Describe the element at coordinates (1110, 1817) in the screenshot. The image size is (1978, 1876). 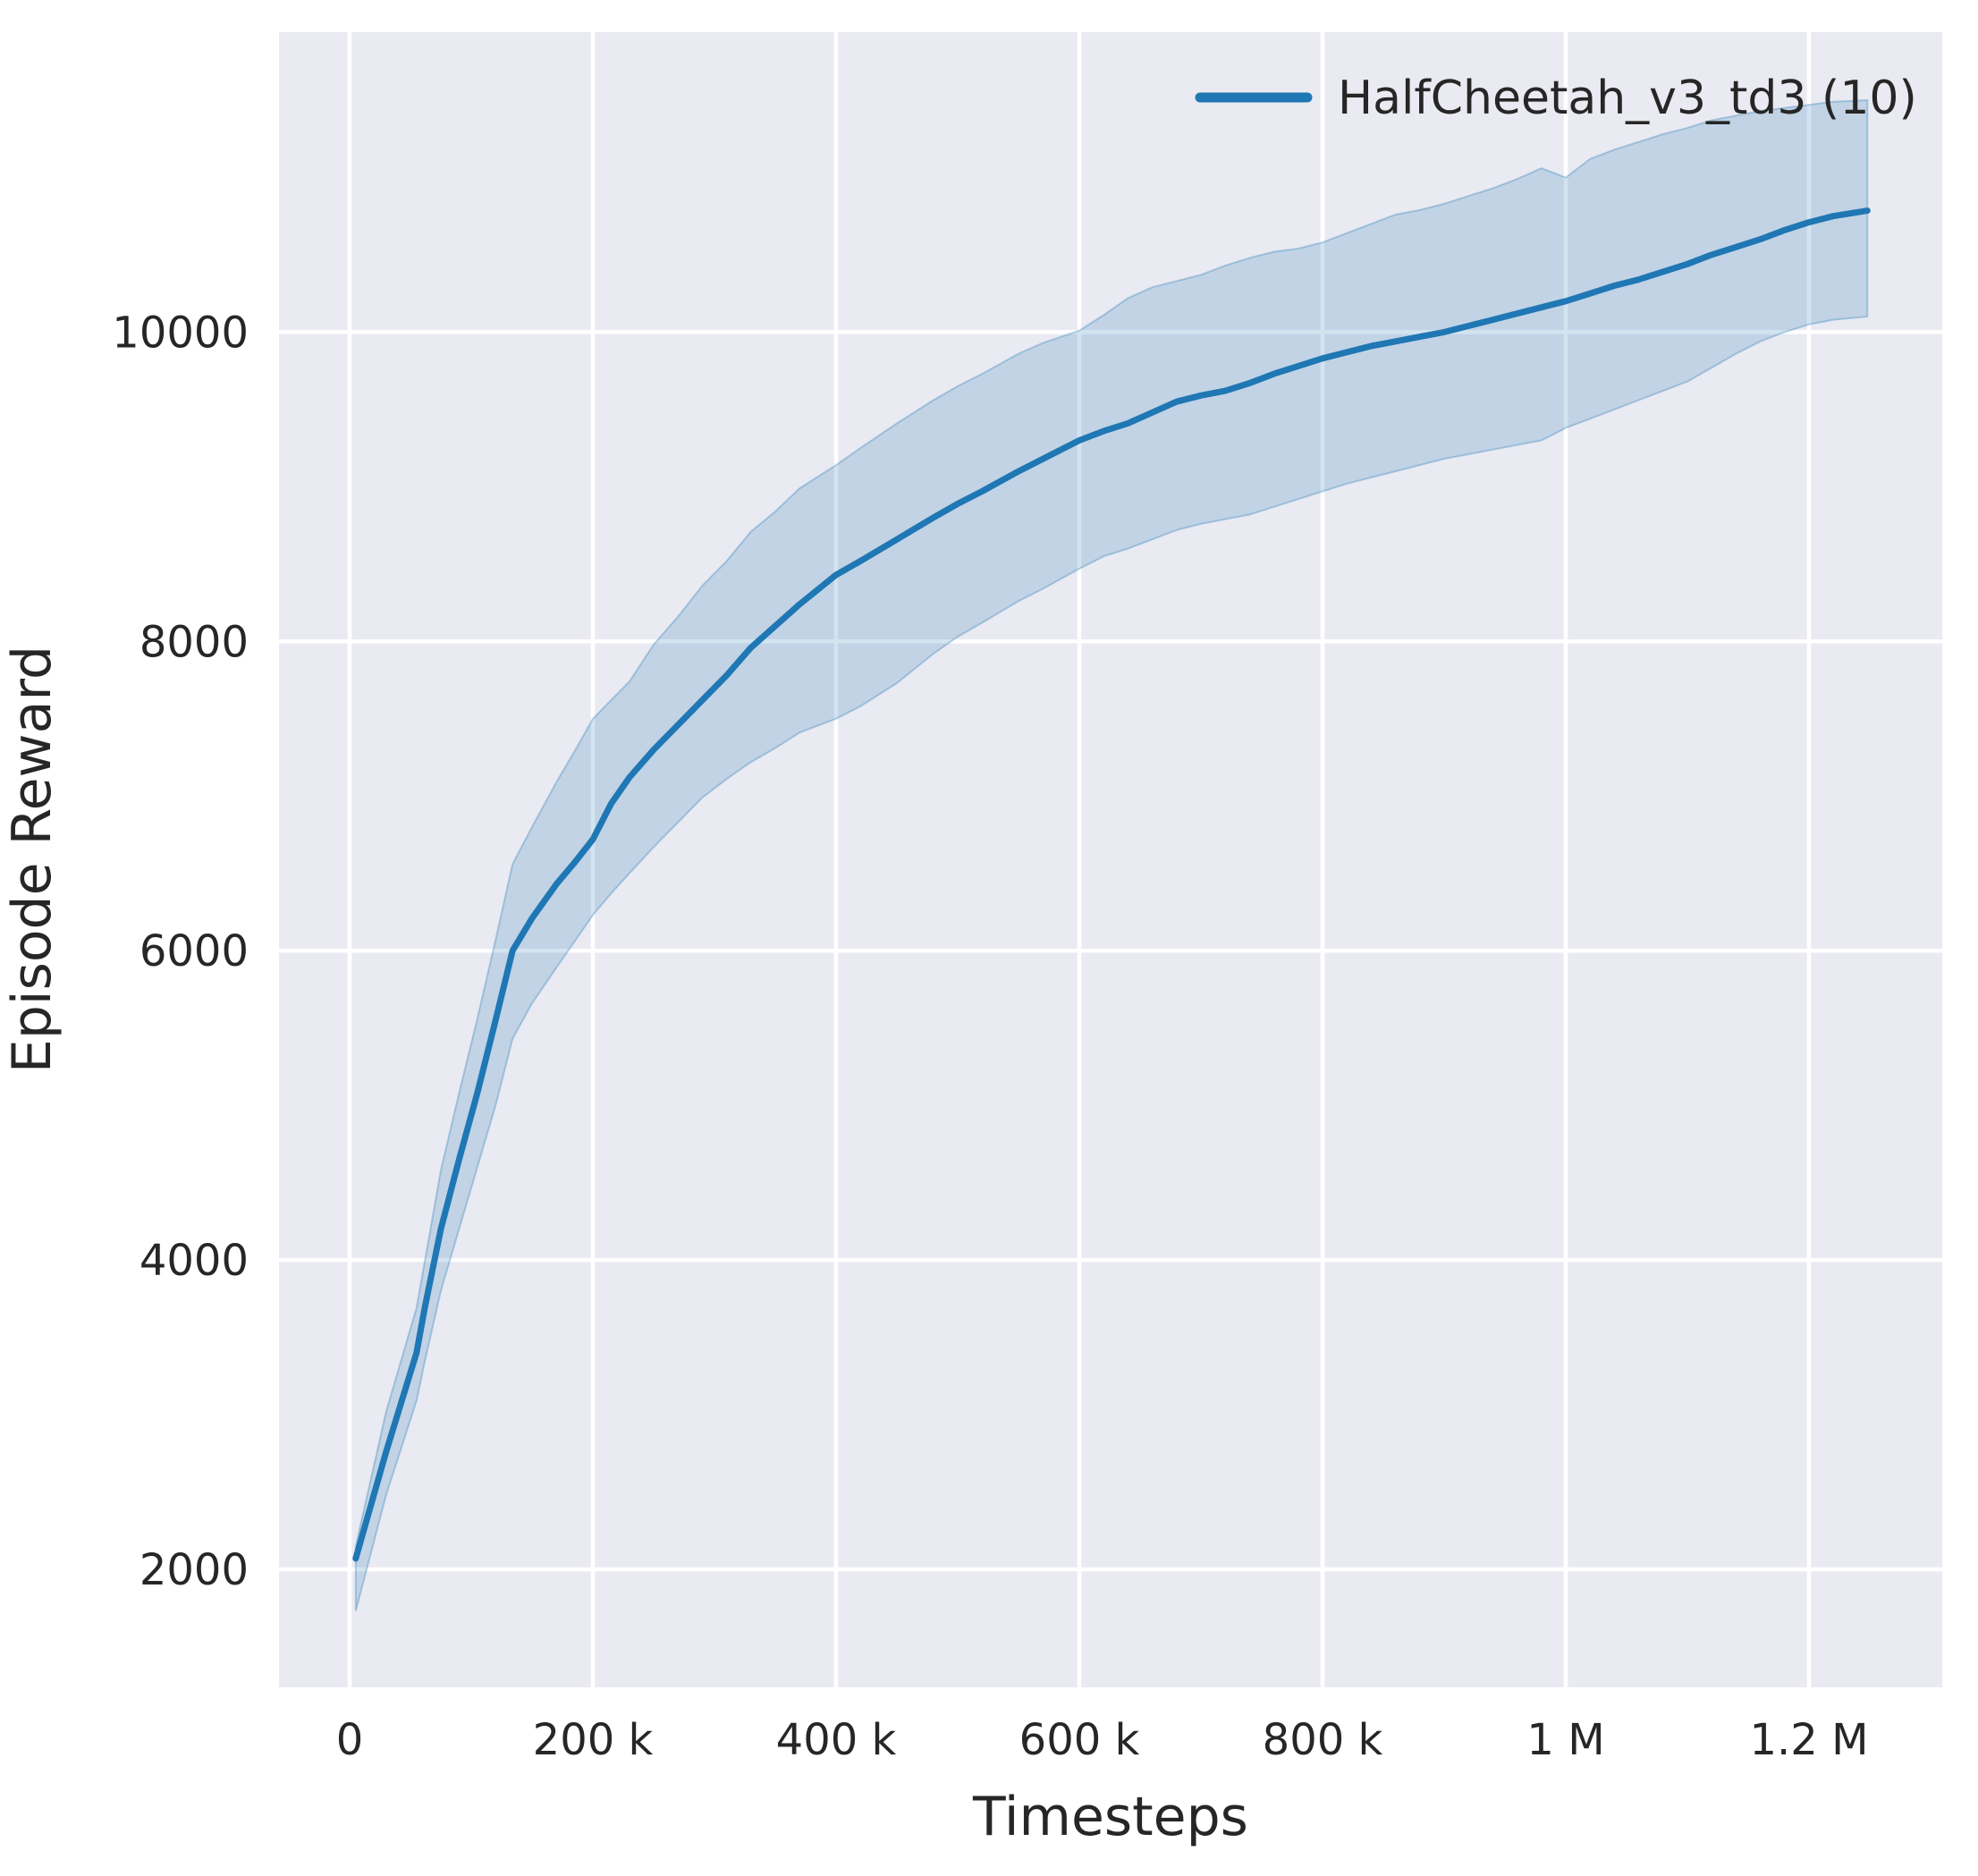
I see `x-axis-label: Timesteps` at that location.